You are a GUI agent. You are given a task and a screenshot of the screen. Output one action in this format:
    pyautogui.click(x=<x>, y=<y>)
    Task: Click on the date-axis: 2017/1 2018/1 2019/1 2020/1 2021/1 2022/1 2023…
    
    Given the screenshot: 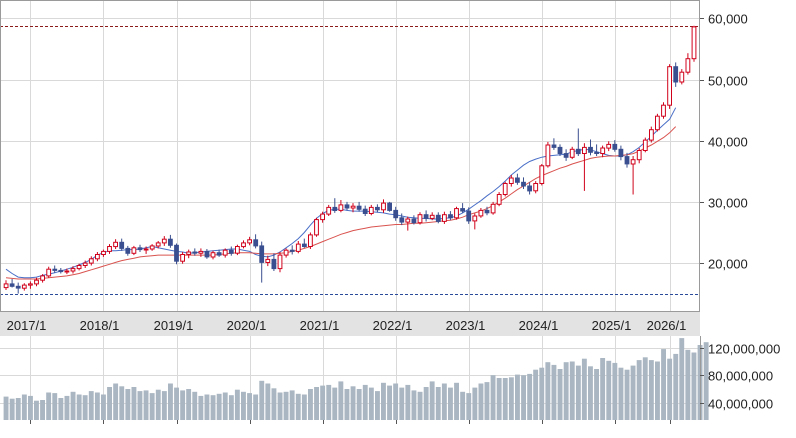 What is the action you would take?
    pyautogui.click(x=347, y=325)
    